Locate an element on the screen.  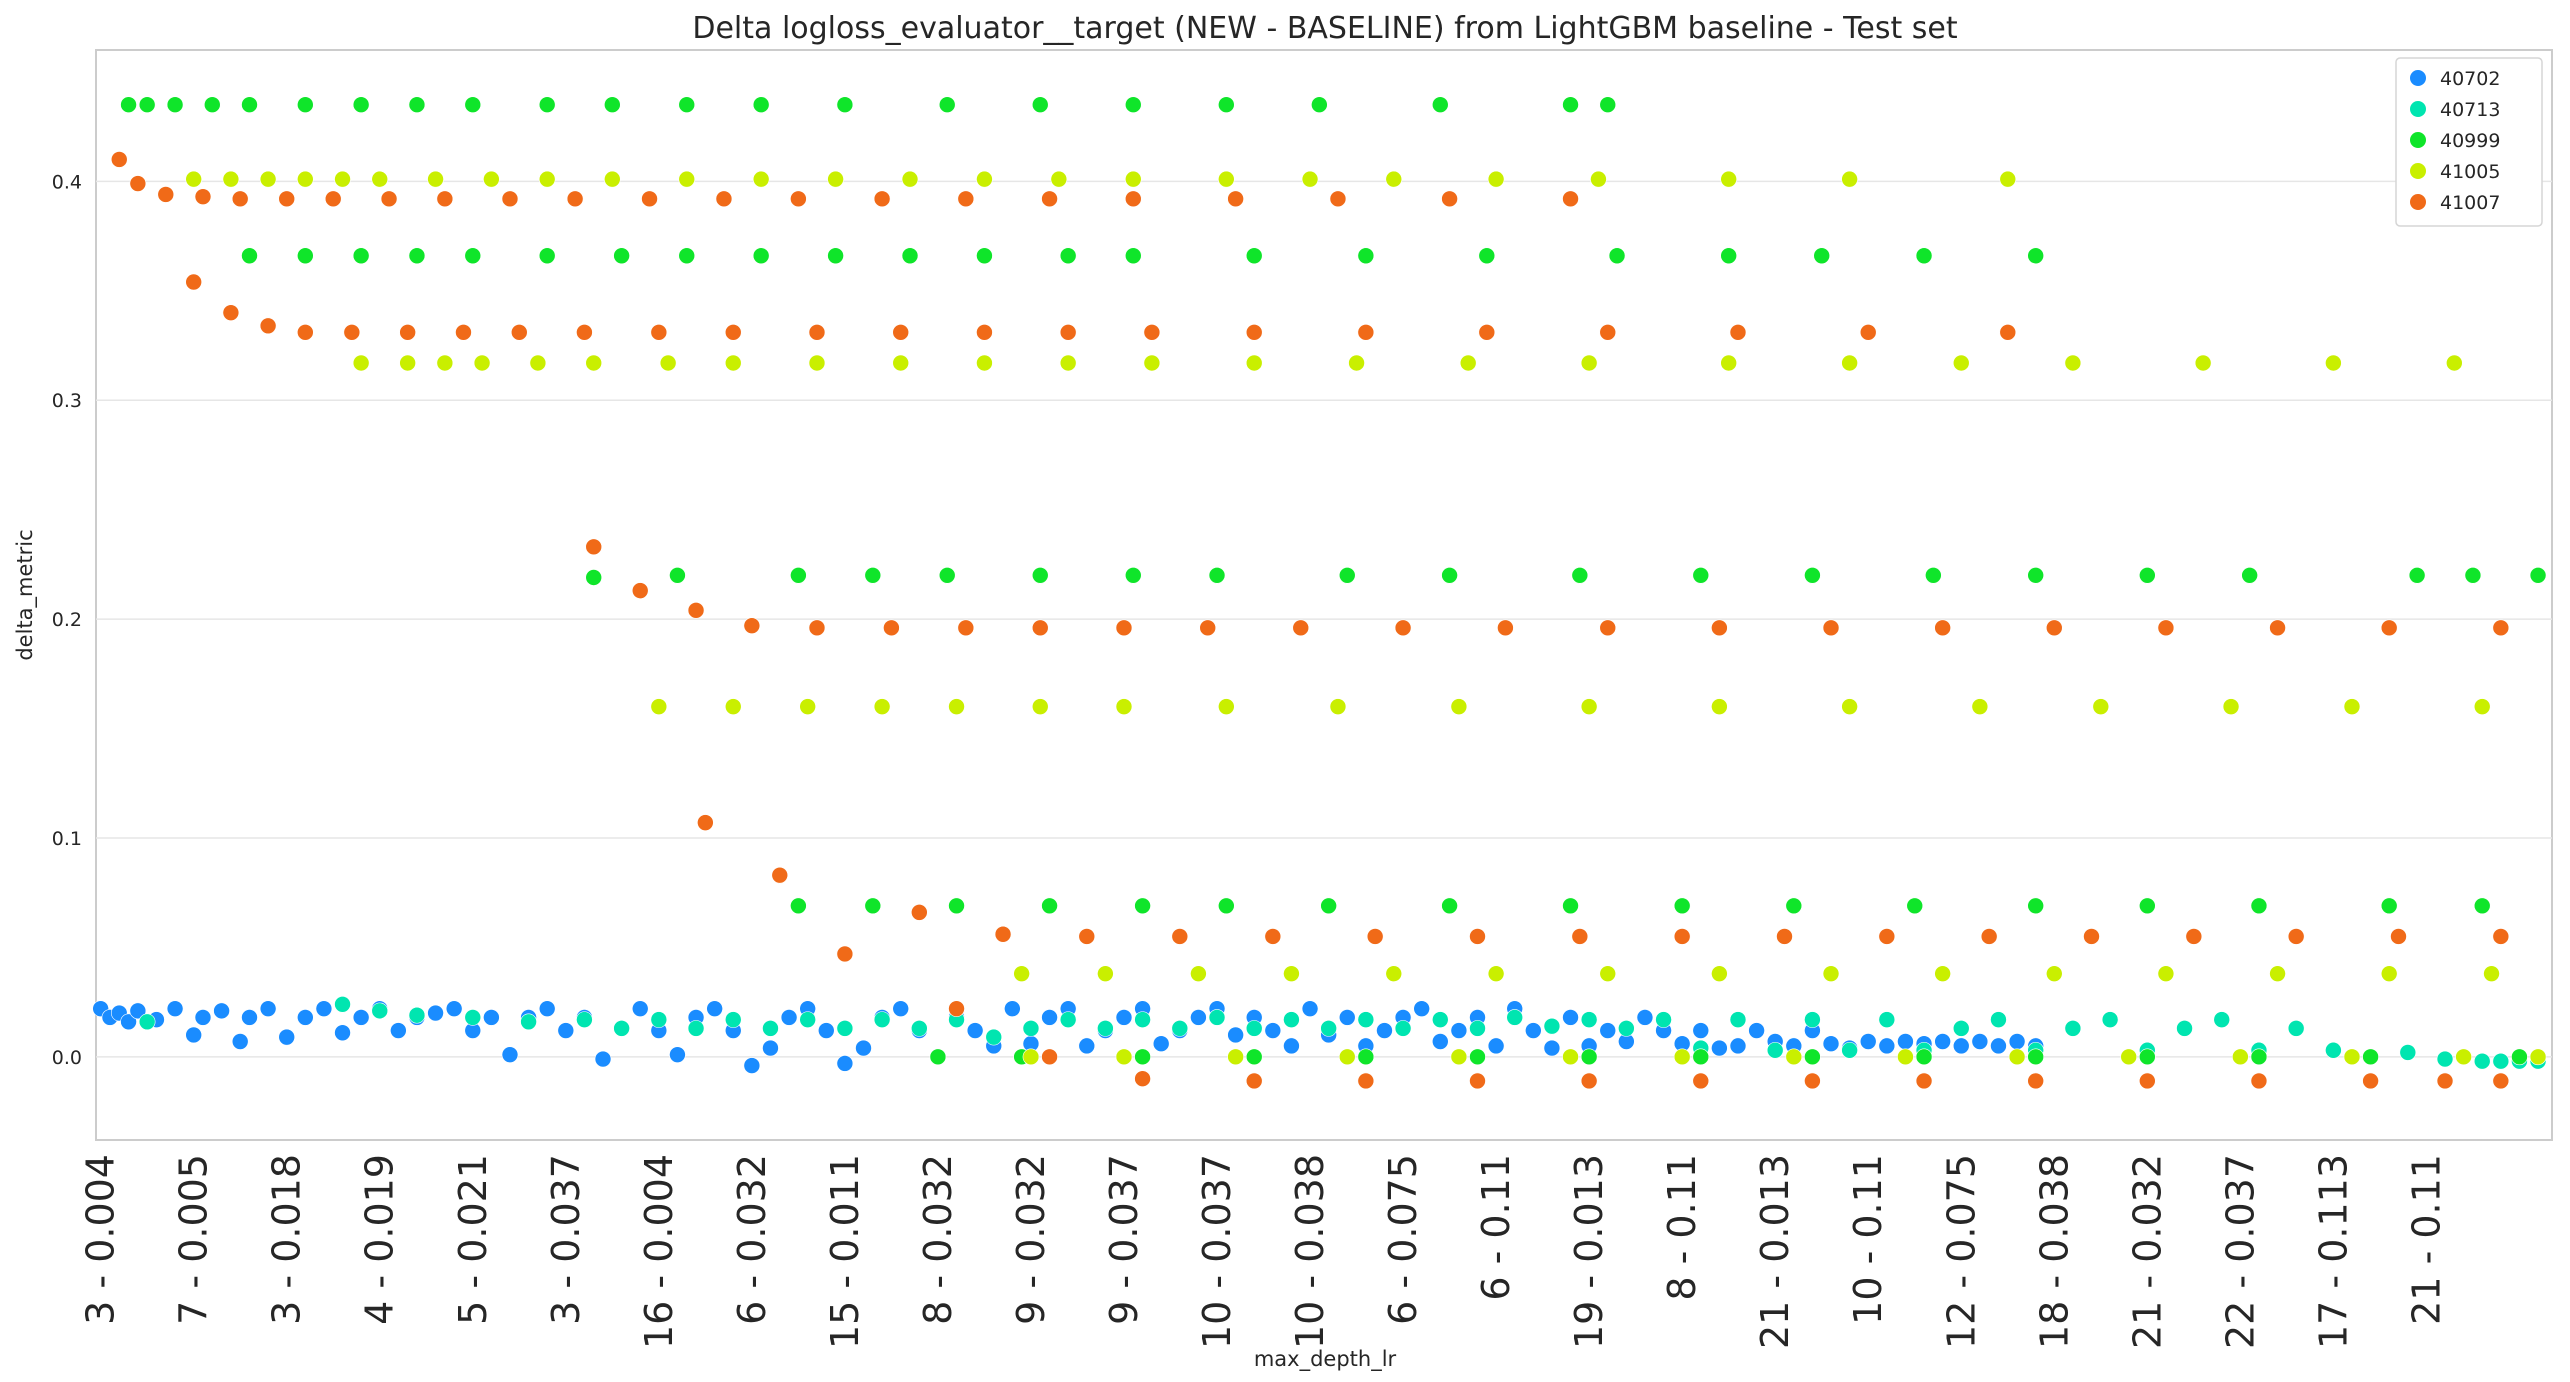
x-tick-label: 21 - 0.013 is located at coordinates (1775, 1251).